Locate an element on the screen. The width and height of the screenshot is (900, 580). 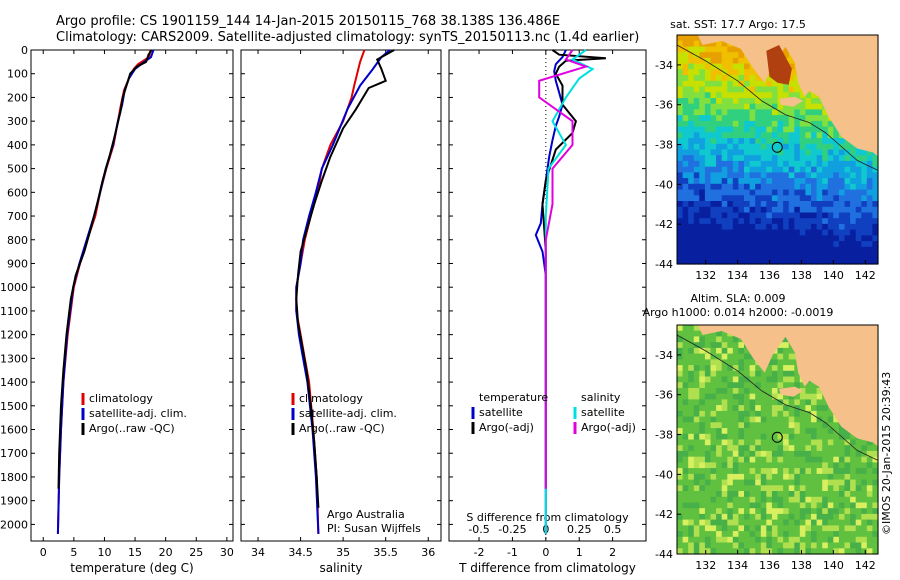
map-sla-argo-marker is located at coordinates (777, 437).